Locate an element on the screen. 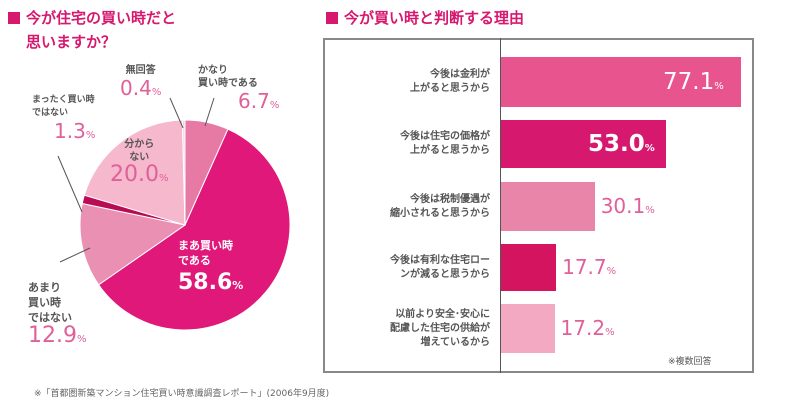  bar-value-text: 17.2 is located at coordinates (583, 327).